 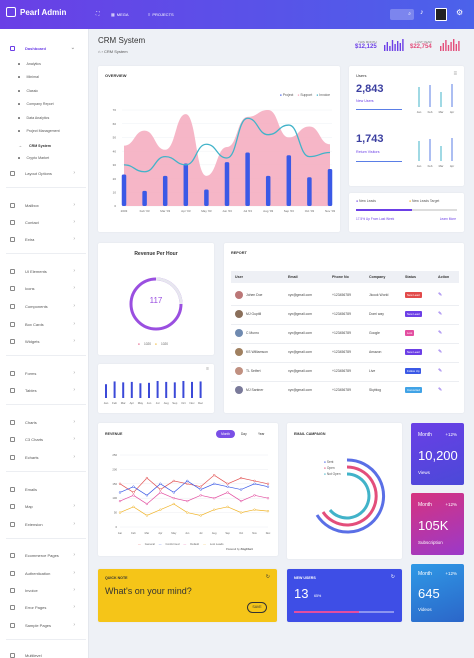 What do you see at coordinates (116, 527) in the screenshot?
I see `y-tick-label: 0` at bounding box center [116, 527].